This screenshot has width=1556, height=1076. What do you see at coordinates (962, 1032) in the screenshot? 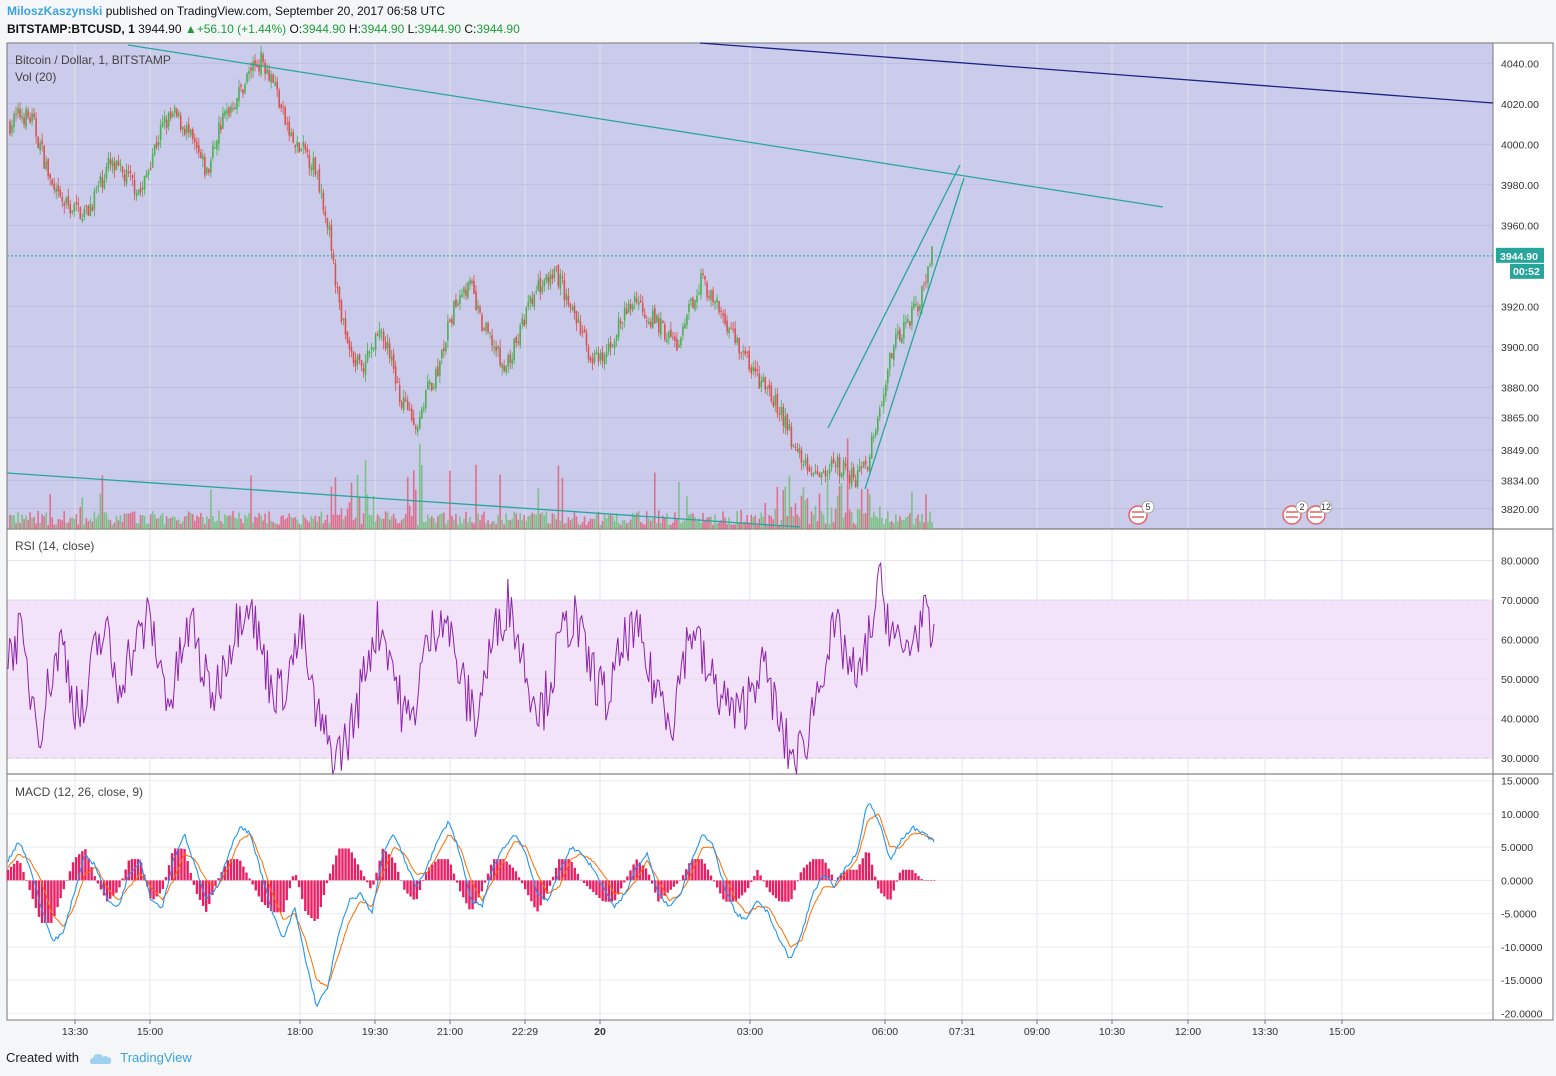
I see `time-label-9: 07:31` at bounding box center [962, 1032].